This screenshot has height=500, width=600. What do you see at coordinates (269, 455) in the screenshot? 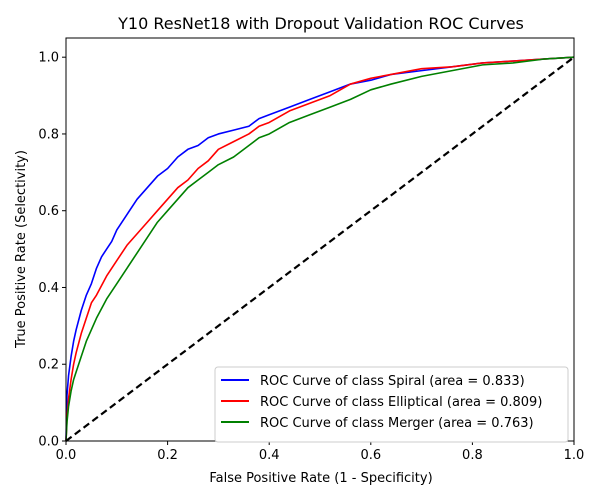
I see `x-tick-label: 0.4` at bounding box center [269, 455].